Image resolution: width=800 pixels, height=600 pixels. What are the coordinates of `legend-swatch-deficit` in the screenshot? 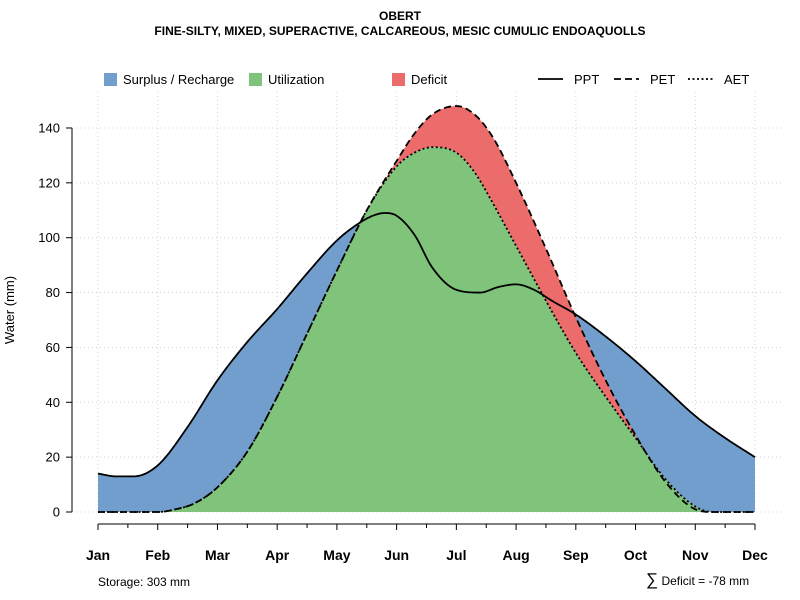 It's located at (398, 79).